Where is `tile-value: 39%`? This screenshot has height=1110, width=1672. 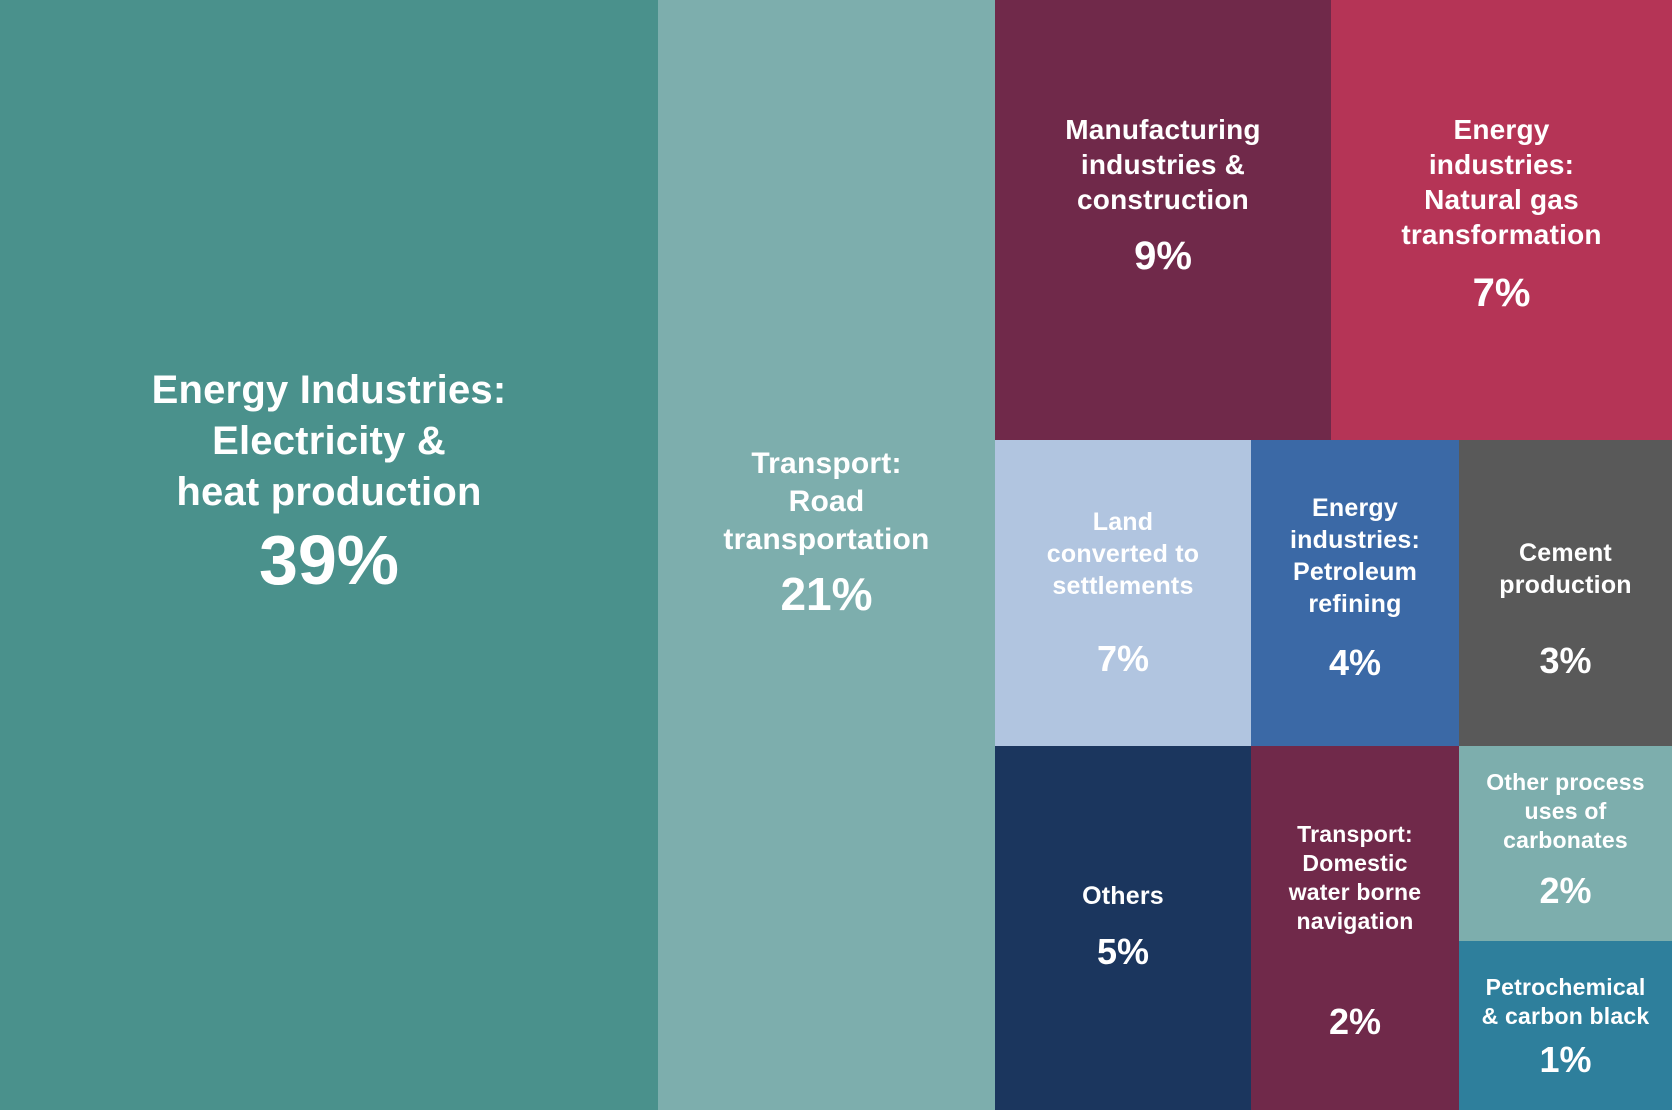
tile-value: 39% is located at coordinates (329, 560).